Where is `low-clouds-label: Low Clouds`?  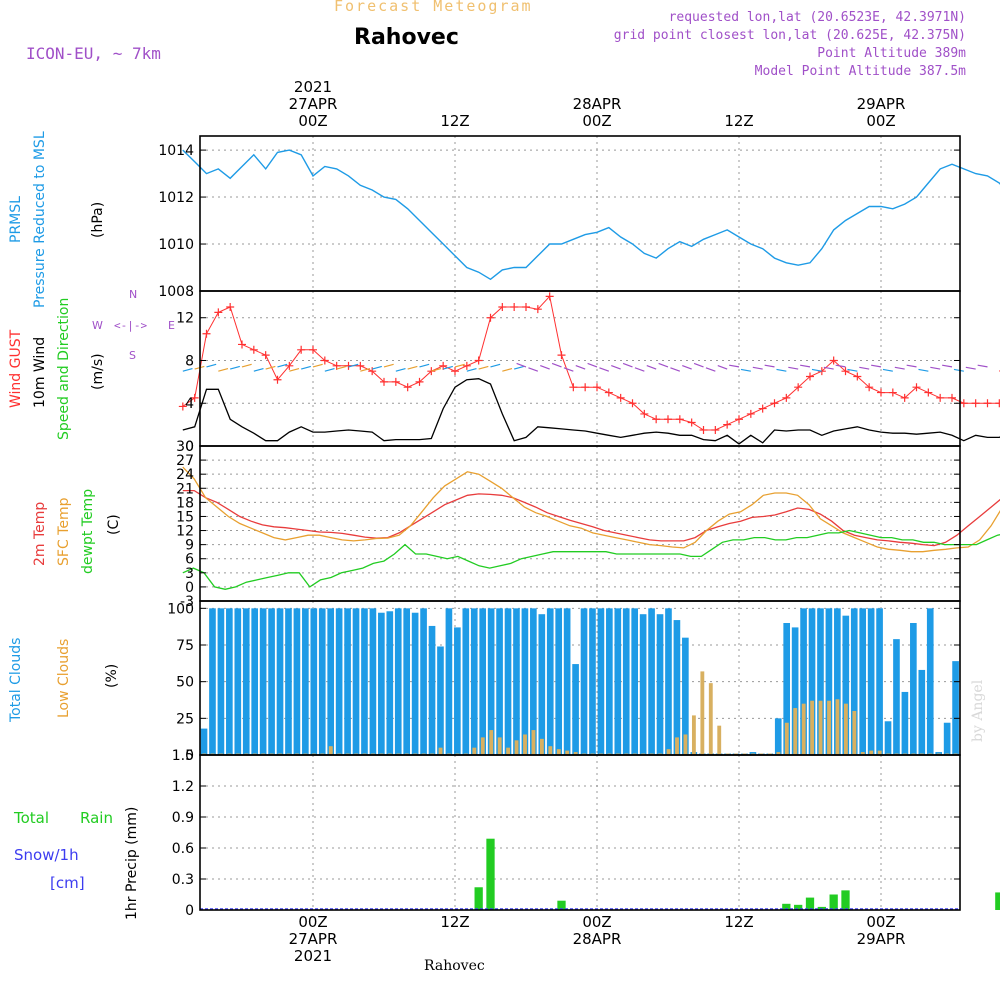
low-clouds-label: Low Clouds is located at coordinates (64, 678).